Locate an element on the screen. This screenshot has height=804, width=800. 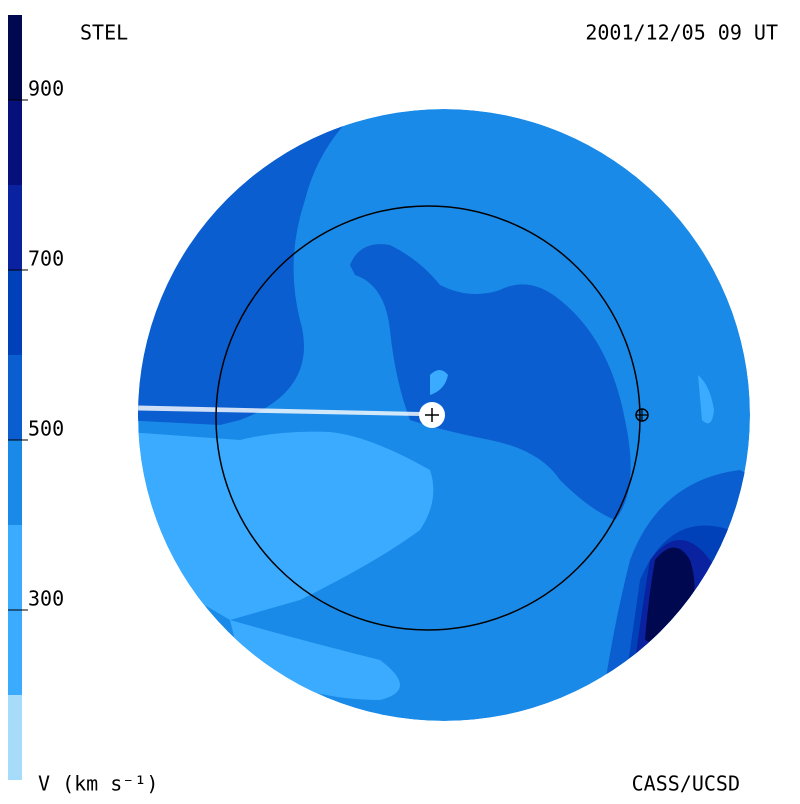
colorbar-tick-label: 900 is located at coordinates (46, 89).